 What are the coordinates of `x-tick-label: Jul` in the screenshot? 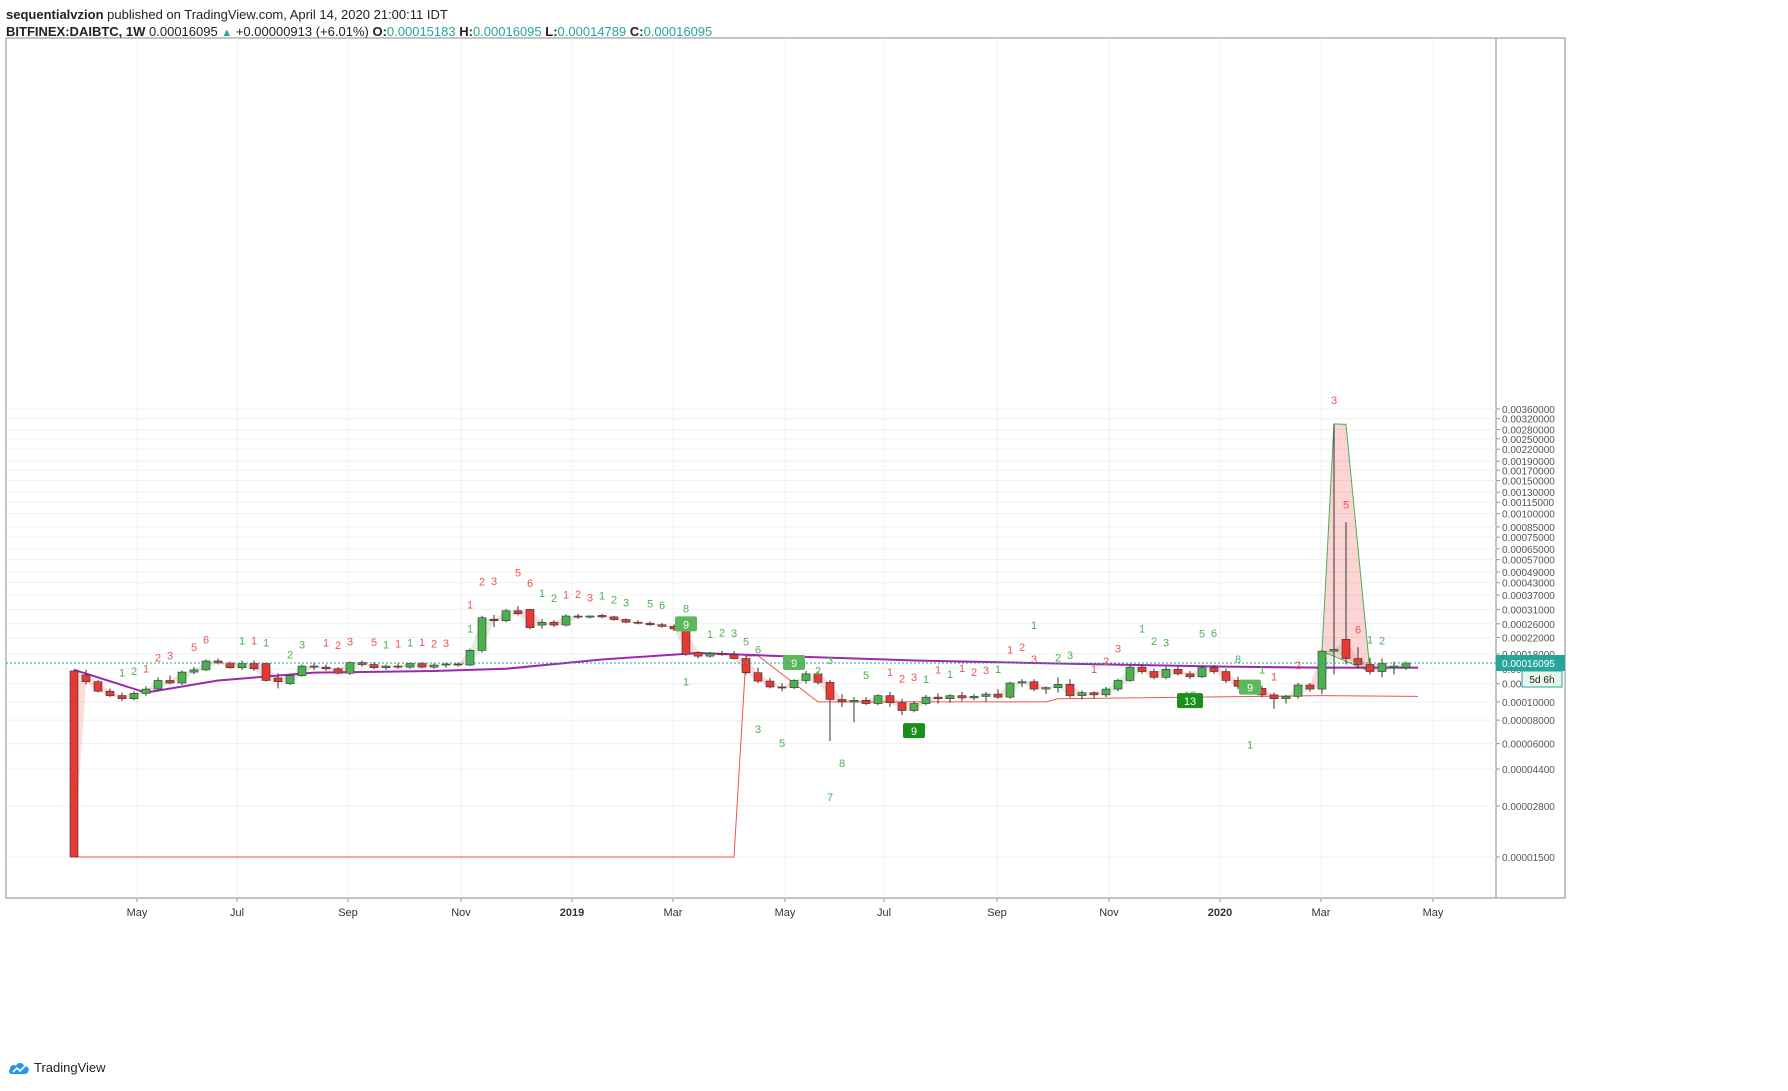 It's located at (237, 913).